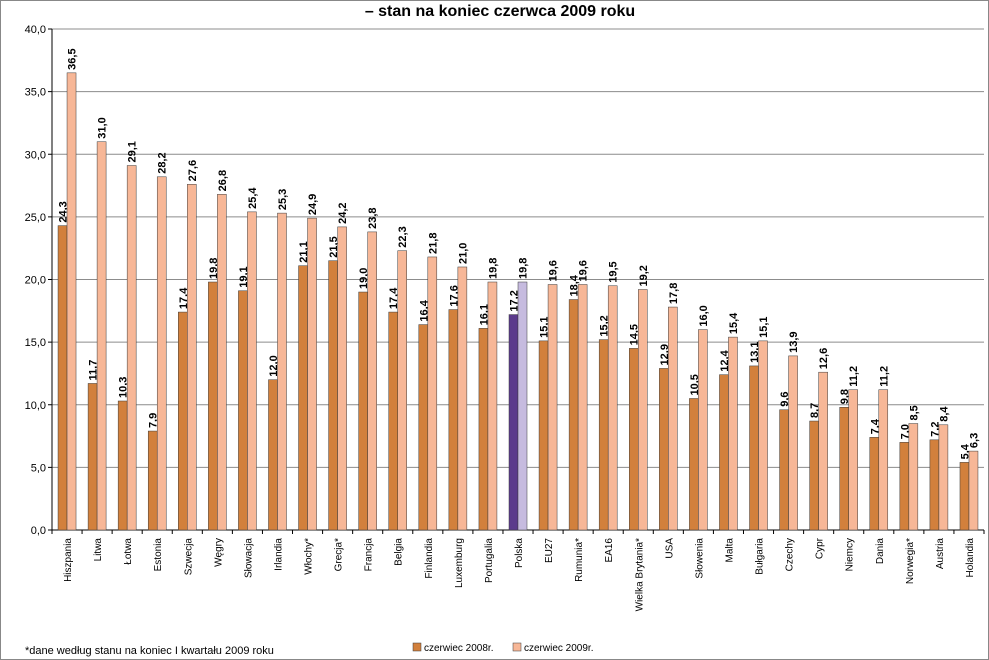 The width and height of the screenshot is (989, 660). Describe the element at coordinates (549, 550) in the screenshot. I see `x-tick-label: EU27` at that location.